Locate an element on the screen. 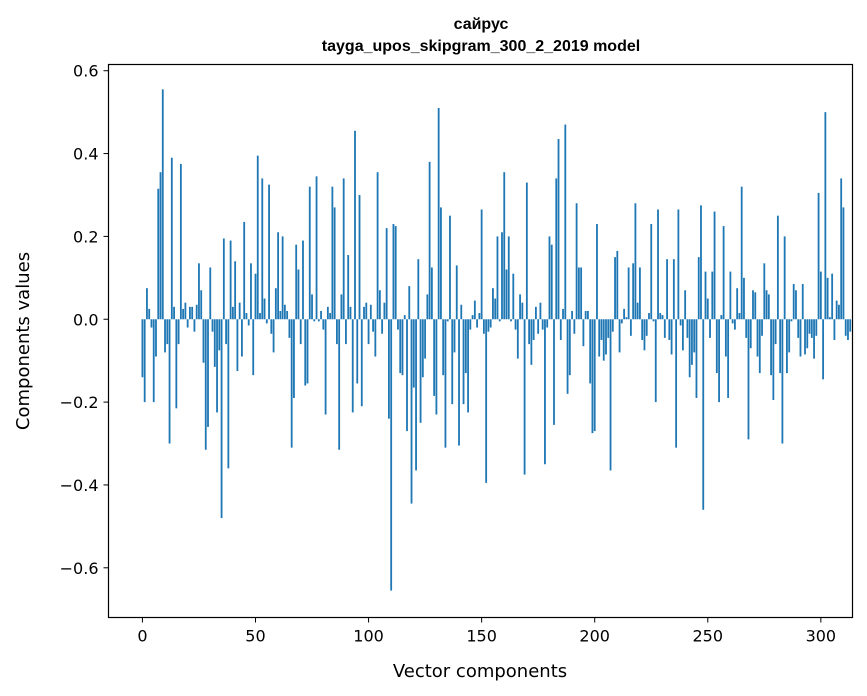 The image size is (867, 696). chart-title-line1: сайрус is located at coordinates (481, 24).